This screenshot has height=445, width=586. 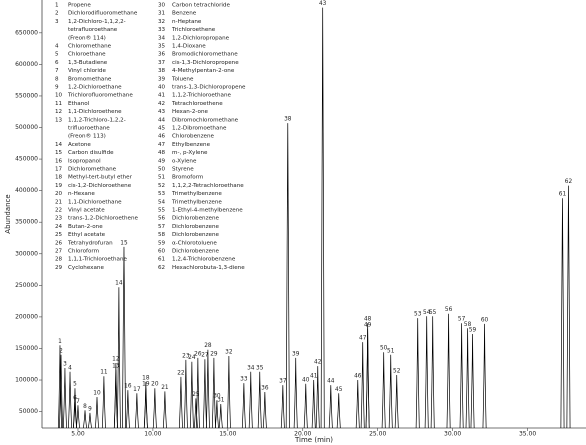 I want to click on legend-number: 58, so click(x=162, y=235).